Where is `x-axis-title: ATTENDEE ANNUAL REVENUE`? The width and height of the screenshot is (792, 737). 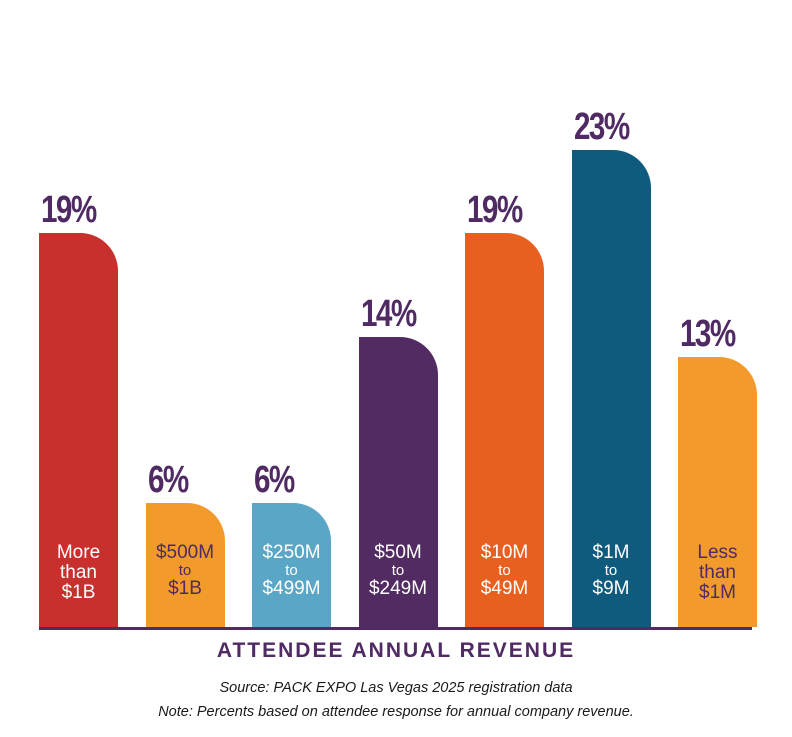
x-axis-title: ATTENDEE ANNUAL REVENUE is located at coordinates (396, 650).